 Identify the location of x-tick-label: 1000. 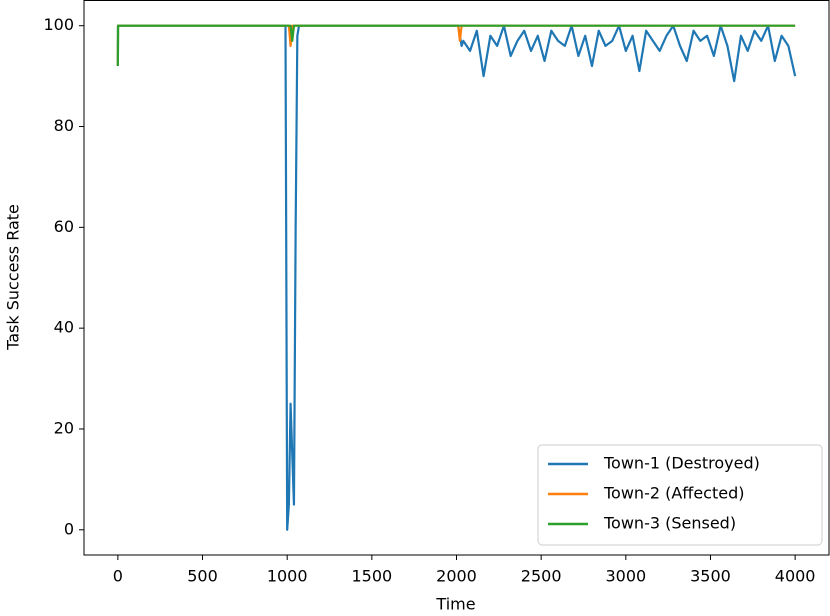
(287, 576).